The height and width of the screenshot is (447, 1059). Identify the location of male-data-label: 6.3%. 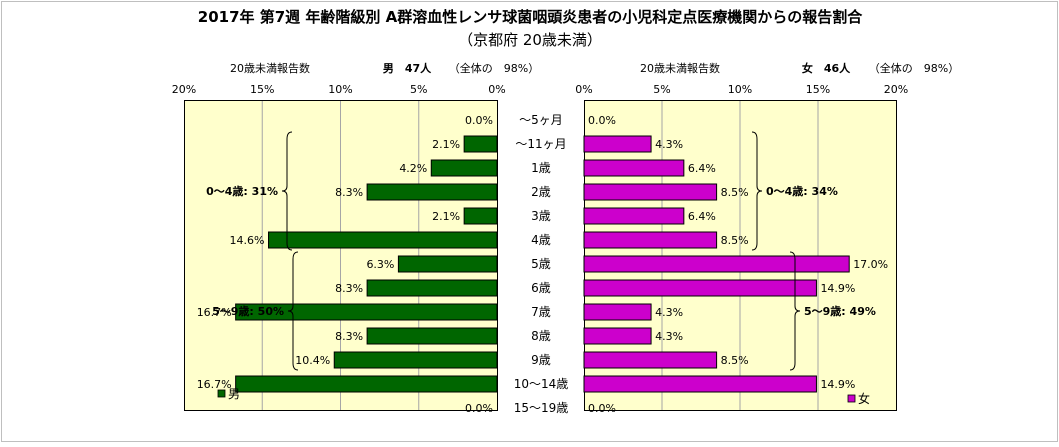
(380, 264).